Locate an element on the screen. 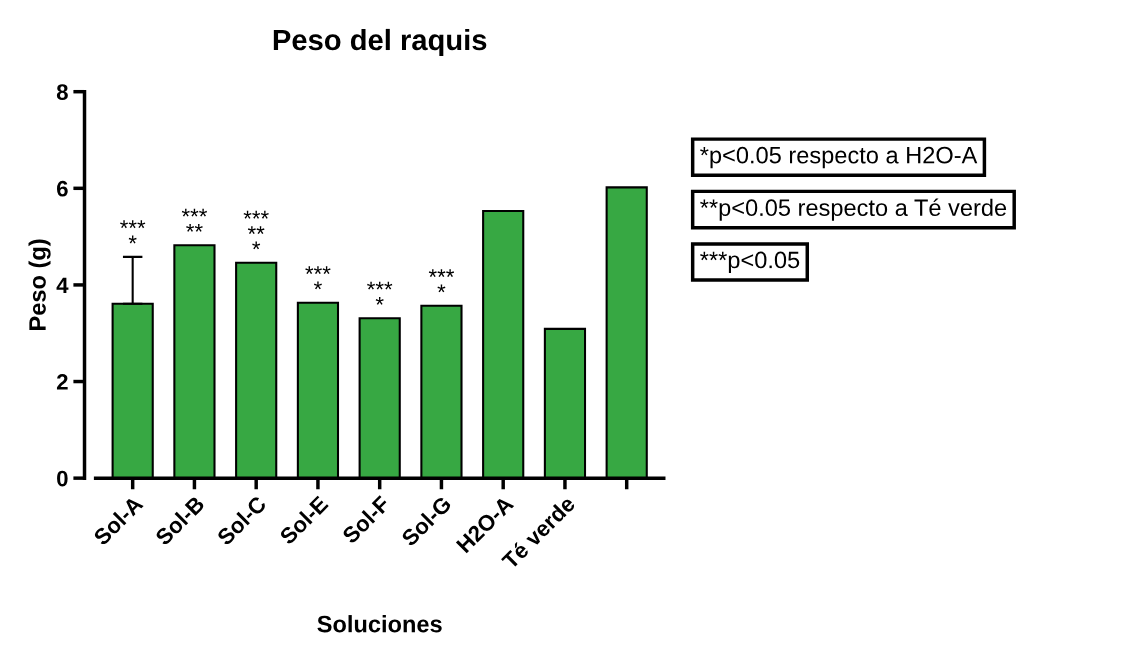  y-tick-label: 4 is located at coordinates (62, 285).